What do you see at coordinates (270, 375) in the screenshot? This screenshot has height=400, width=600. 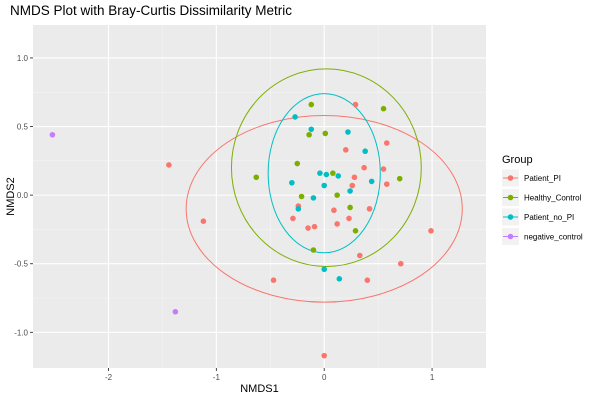 I see `x-axis: -2 -1 0 1` at bounding box center [270, 375].